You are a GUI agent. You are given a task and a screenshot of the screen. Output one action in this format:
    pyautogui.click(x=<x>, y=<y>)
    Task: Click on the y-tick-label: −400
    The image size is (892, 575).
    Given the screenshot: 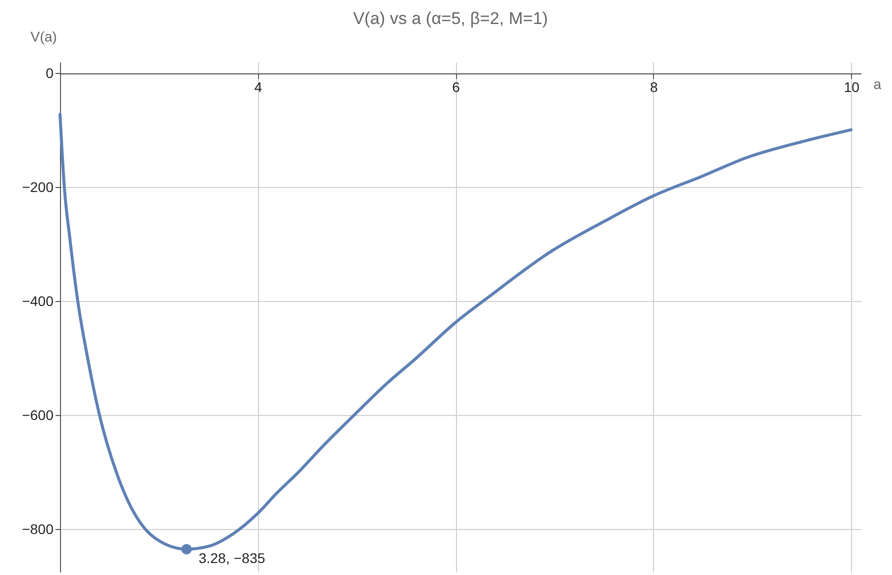 What is the action you would take?
    pyautogui.click(x=38, y=300)
    